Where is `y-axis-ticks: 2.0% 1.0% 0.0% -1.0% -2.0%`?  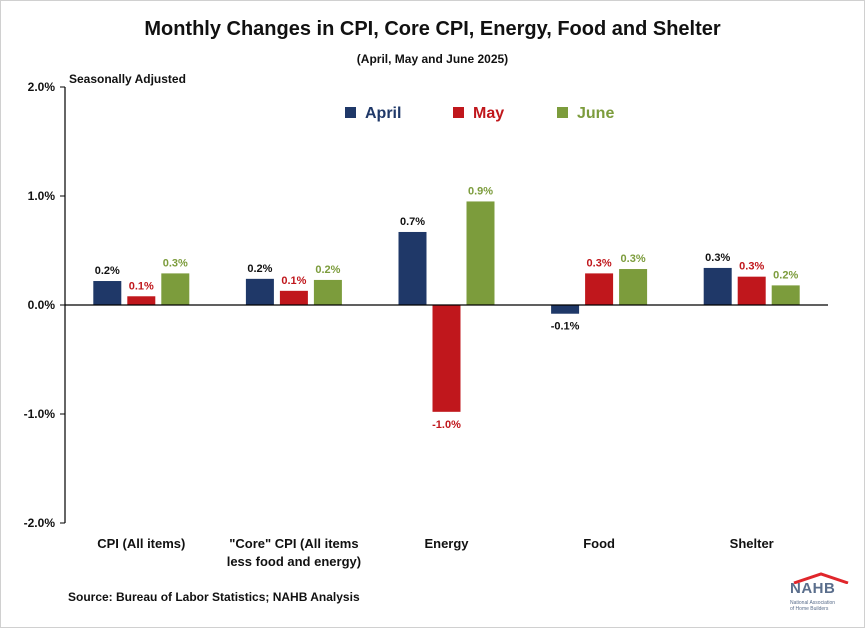 y-axis-ticks: 2.0% 1.0% 0.0% -1.0% -2.0% is located at coordinates (44, 305).